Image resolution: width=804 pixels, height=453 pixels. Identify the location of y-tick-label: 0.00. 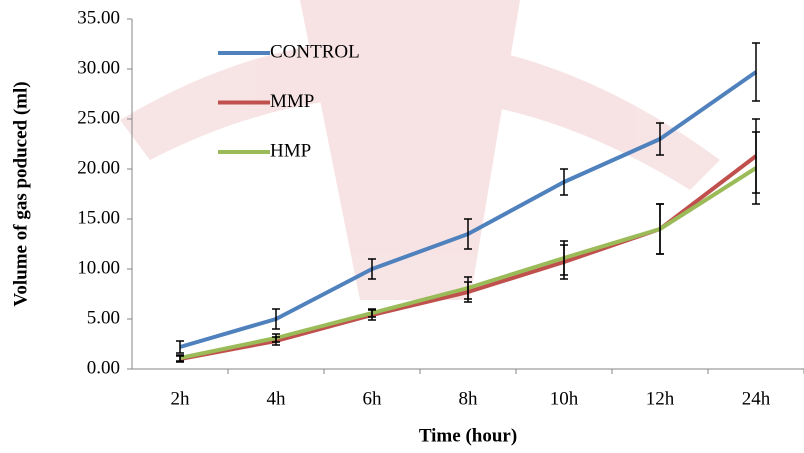
(103, 367).